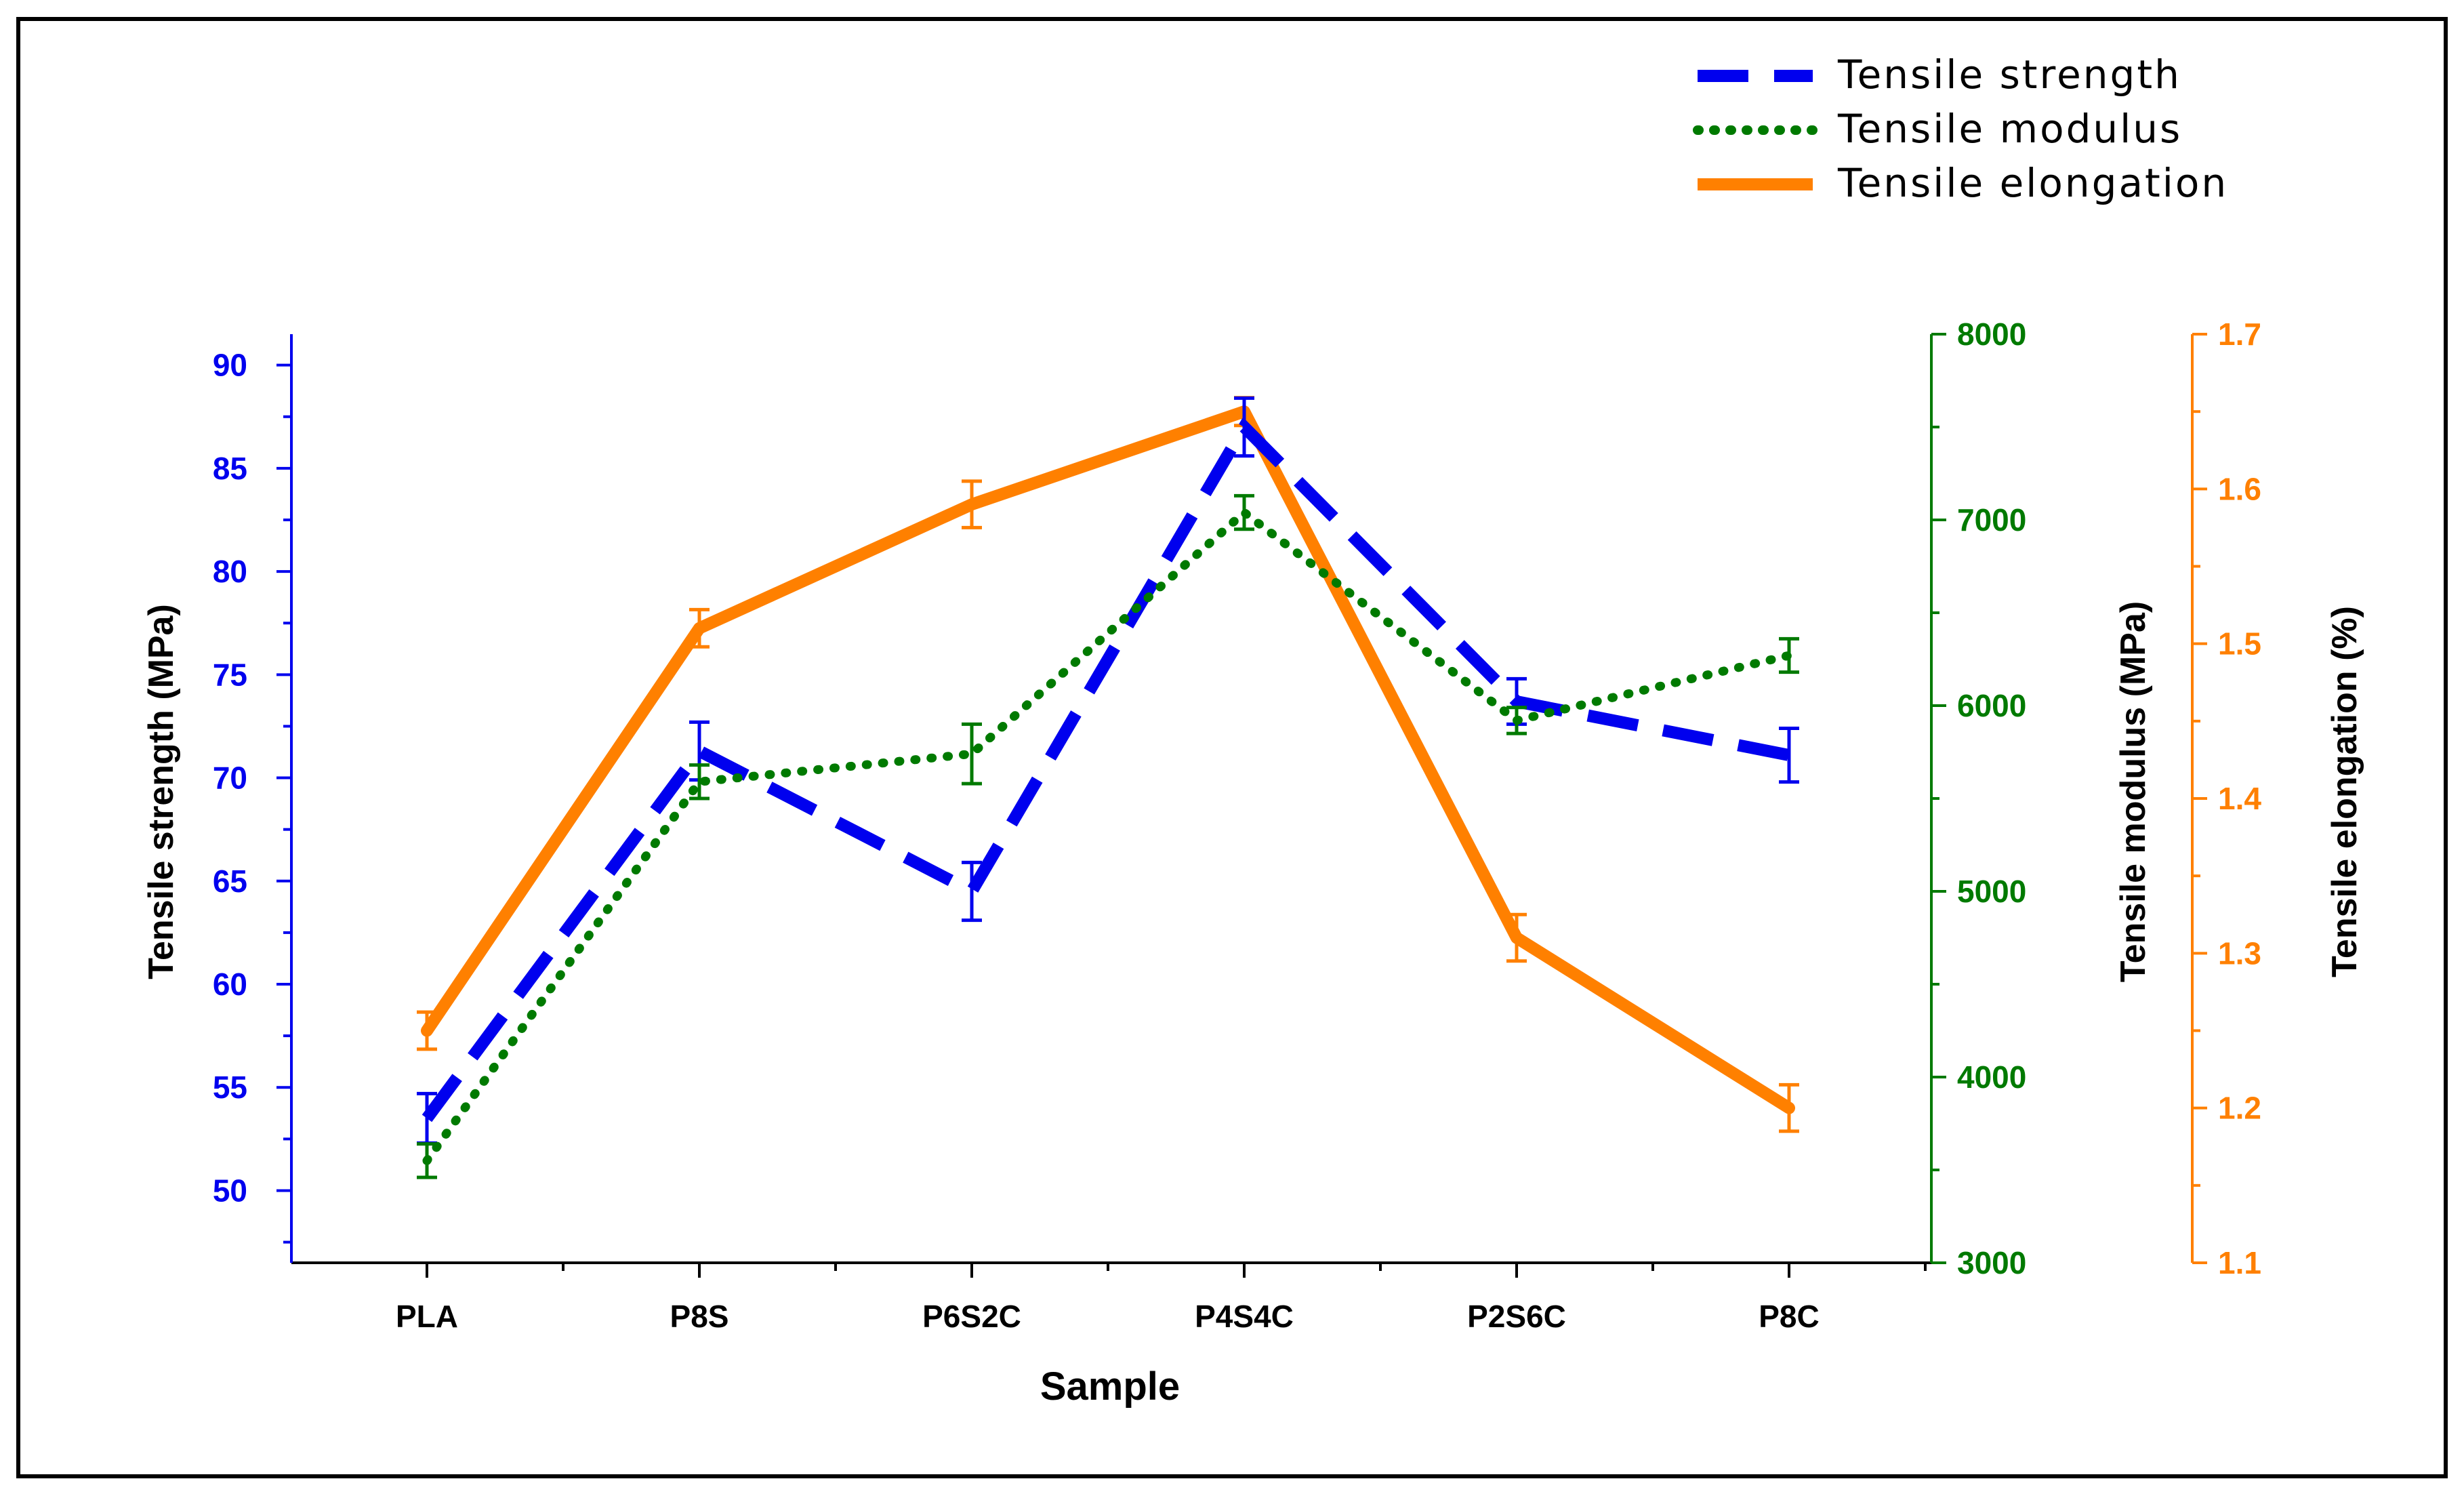 The image size is (2464, 1498). Describe the element at coordinates (2239, 644) in the screenshot. I see `right2-tick-label: 1.5` at that location.